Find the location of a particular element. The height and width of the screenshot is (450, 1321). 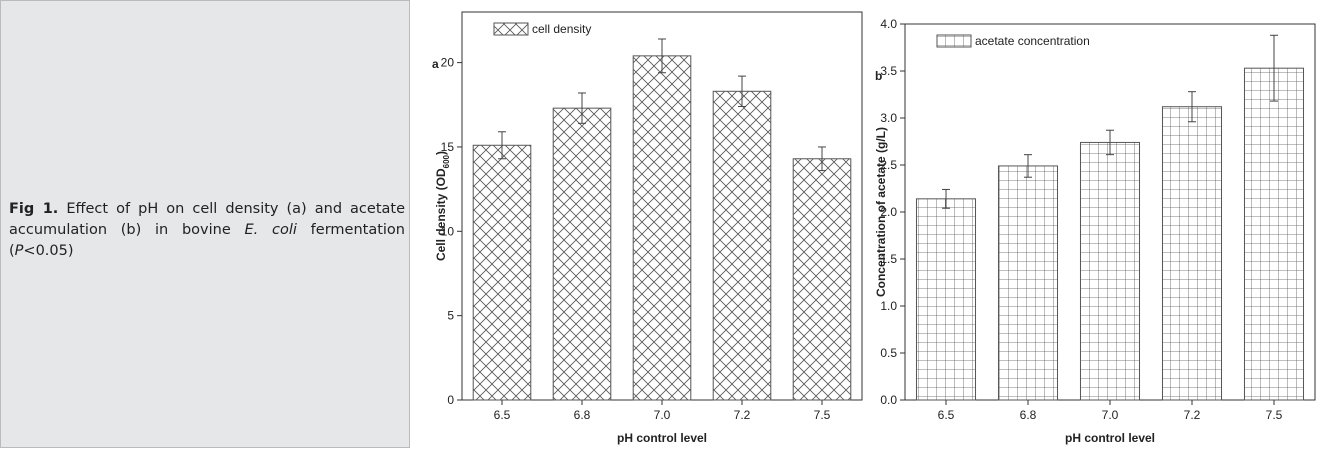

caption-text: fermentation ( is located at coordinates (207, 240).